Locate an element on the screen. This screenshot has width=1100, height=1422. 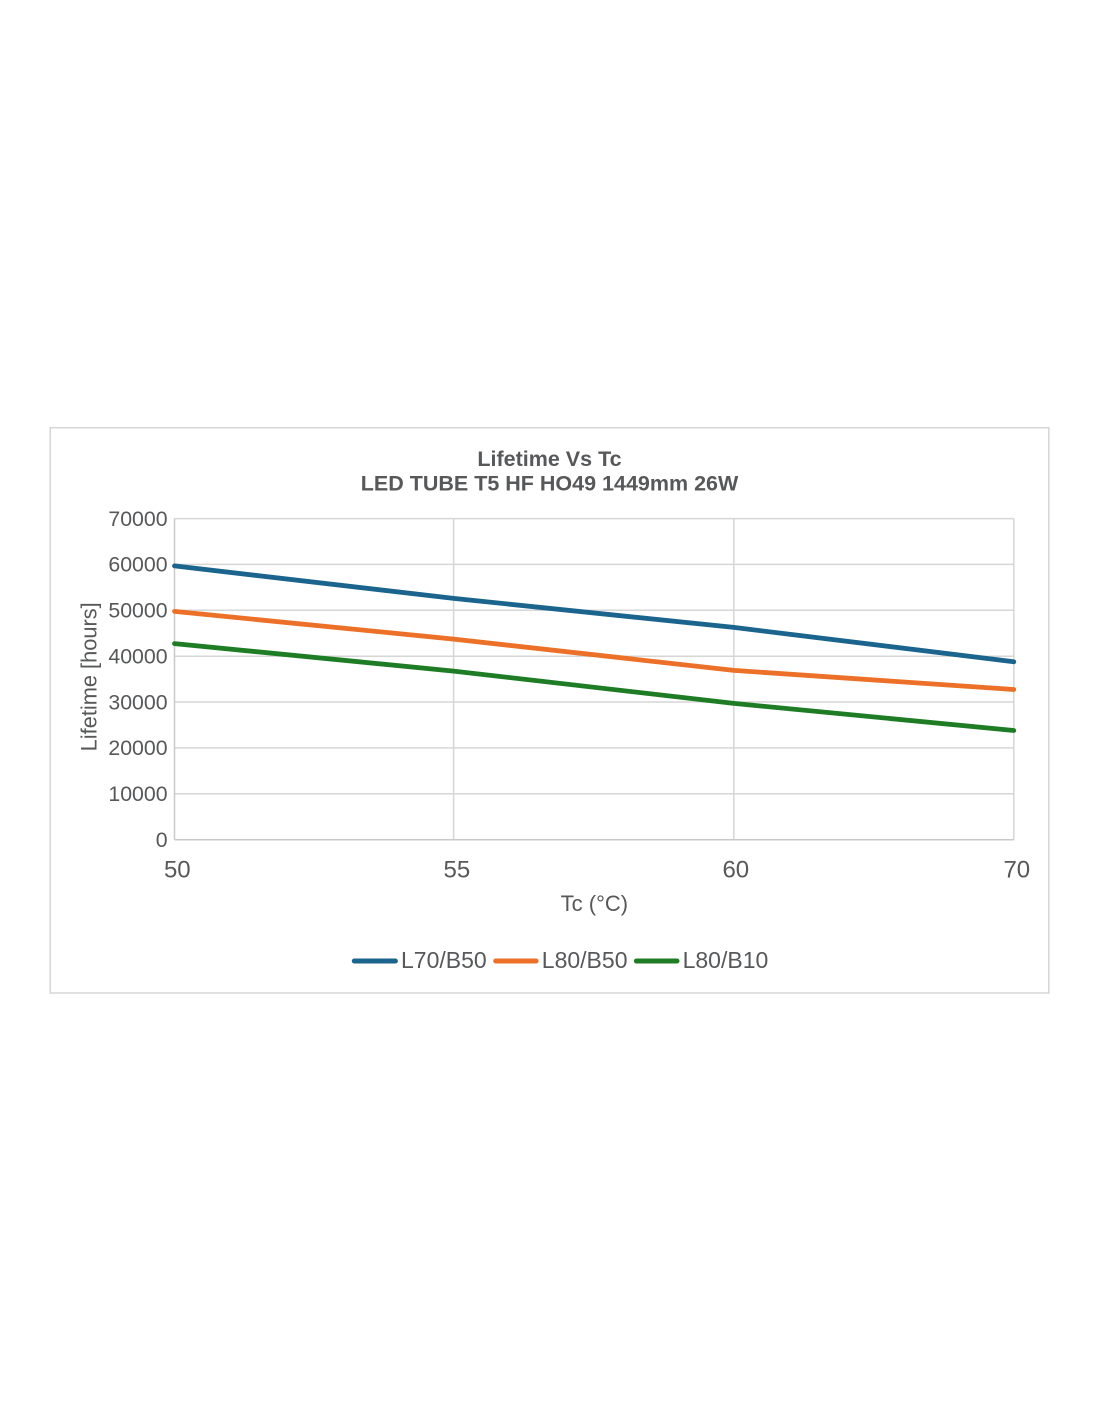
svg-text: 50000 is located at coordinates (137, 611).